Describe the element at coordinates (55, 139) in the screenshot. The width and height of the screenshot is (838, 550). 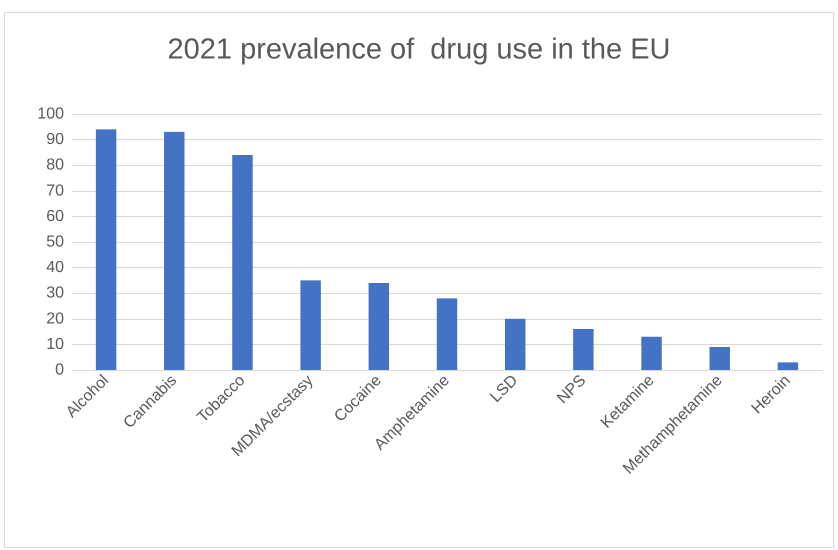
I see `y-tick-label: 90` at that location.